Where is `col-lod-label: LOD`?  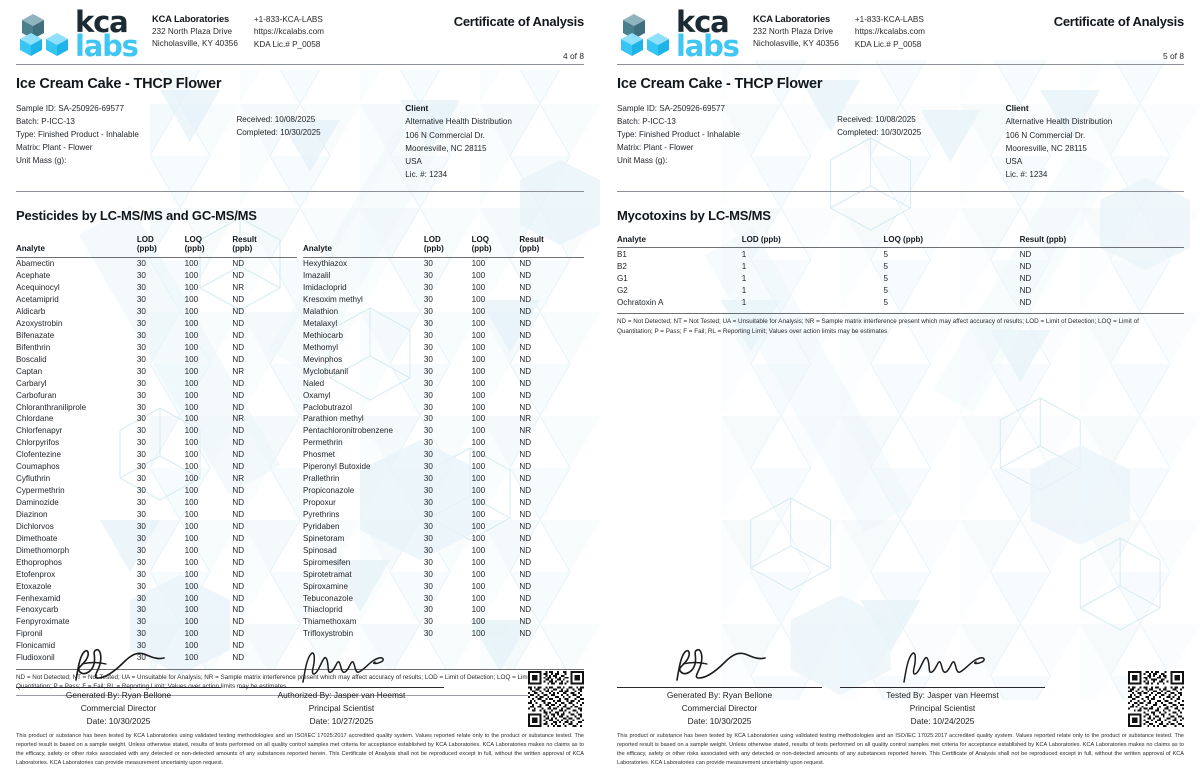
col-lod-label: LOD is located at coordinates (432, 239).